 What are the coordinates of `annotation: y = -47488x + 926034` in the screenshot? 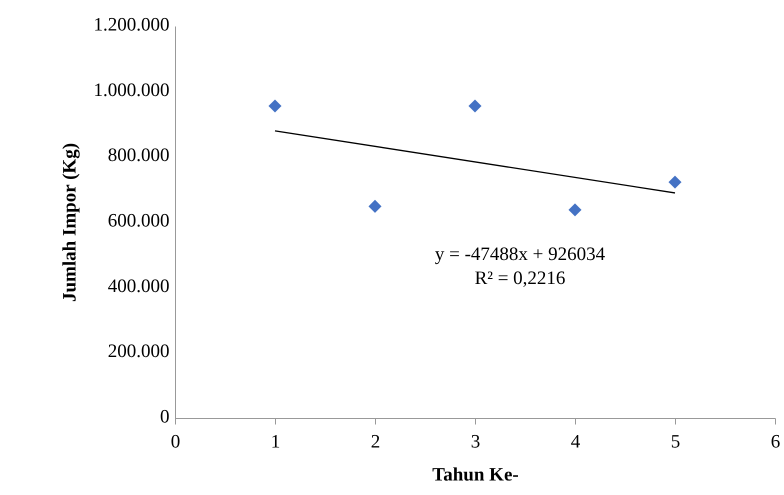 It's located at (520, 254).